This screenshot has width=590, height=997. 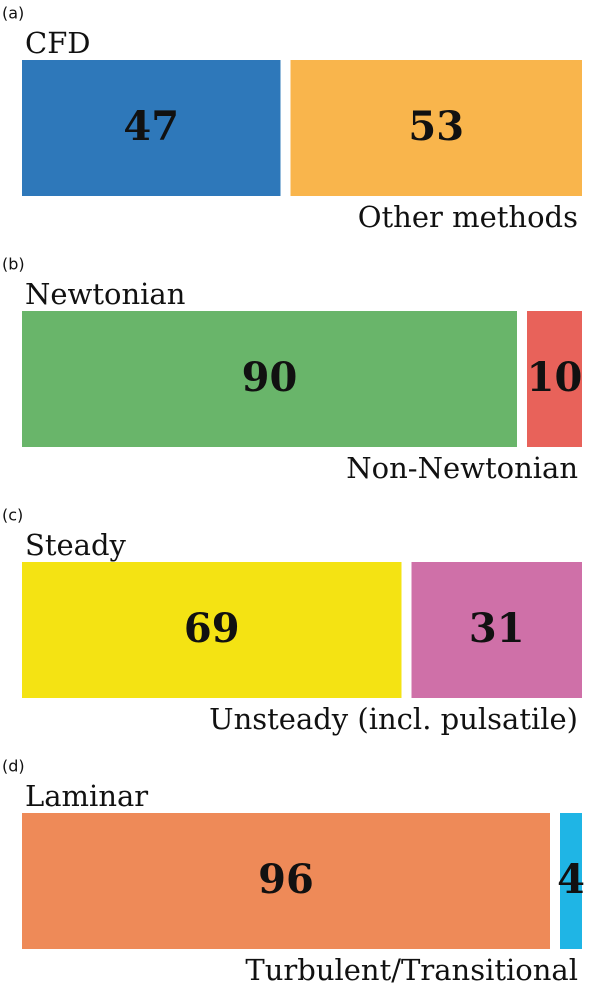 I want to click on value-label: 31, so click(x=497, y=628).